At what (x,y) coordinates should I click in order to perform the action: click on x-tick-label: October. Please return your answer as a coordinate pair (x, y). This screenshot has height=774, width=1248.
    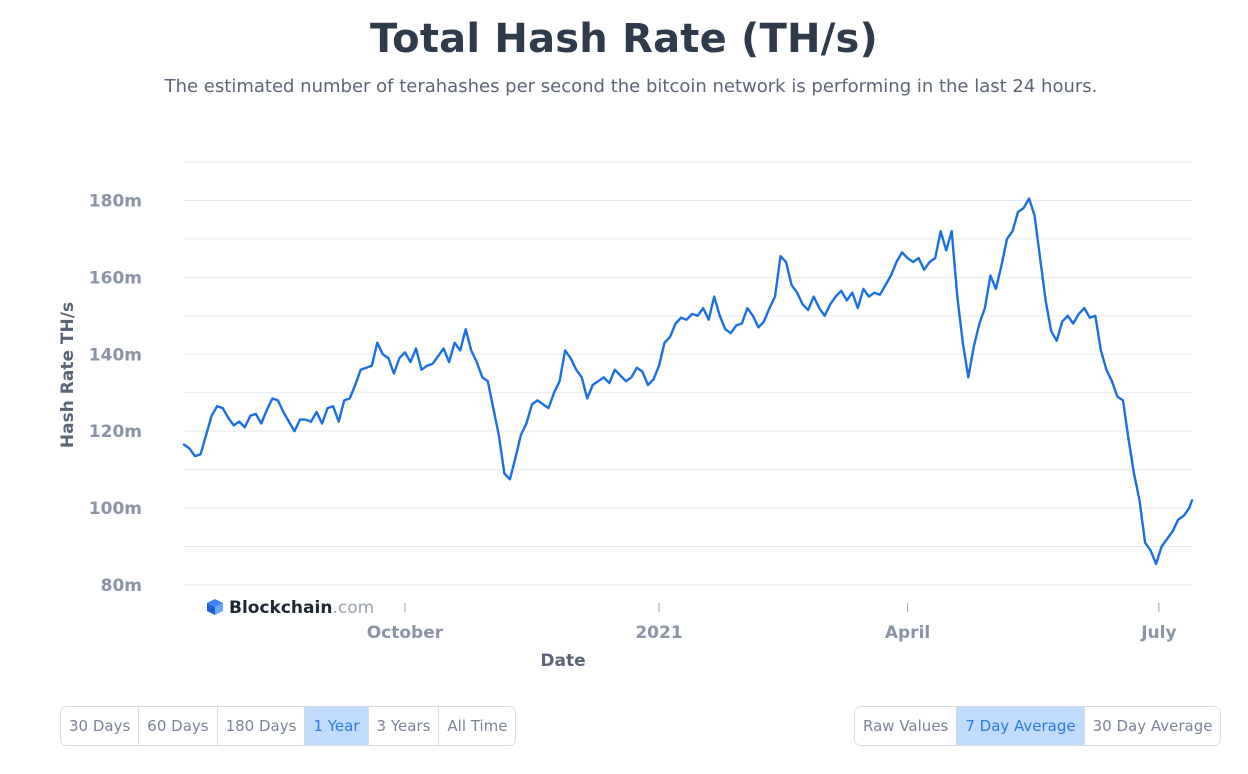
    Looking at the image, I should click on (405, 633).